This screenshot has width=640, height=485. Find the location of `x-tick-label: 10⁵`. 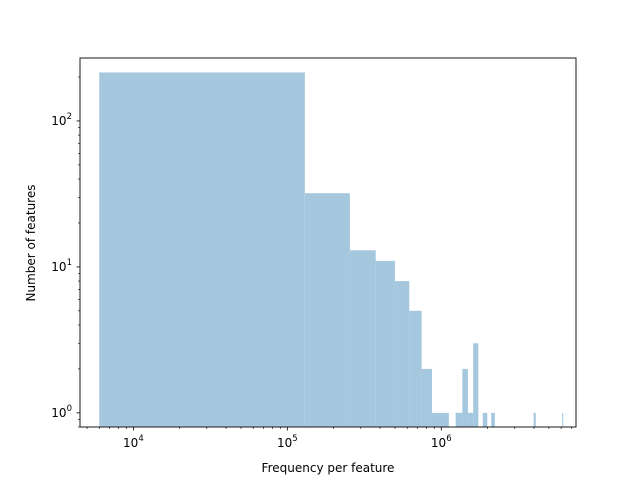

x-tick-label: 10⁵ is located at coordinates (287, 442).